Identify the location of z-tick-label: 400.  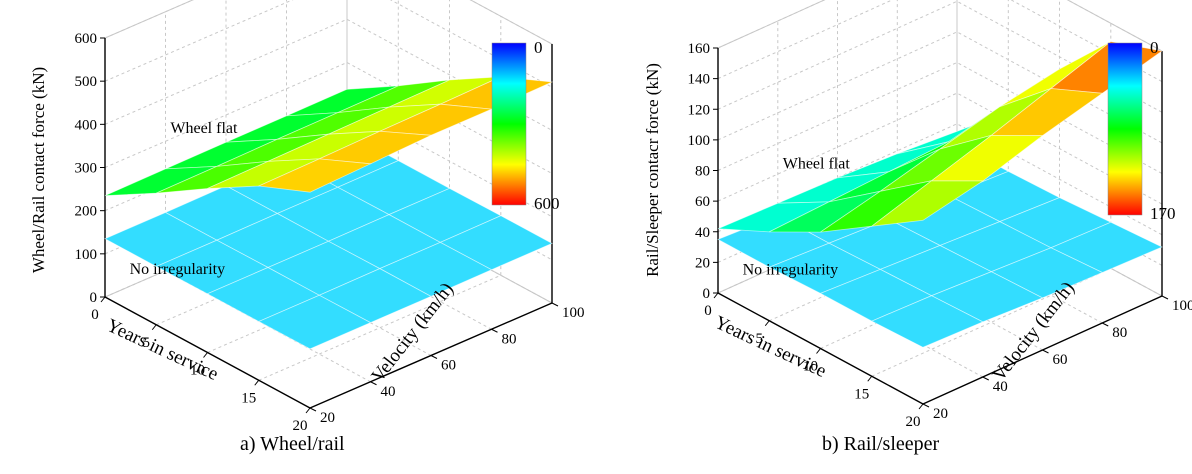
(86, 125).